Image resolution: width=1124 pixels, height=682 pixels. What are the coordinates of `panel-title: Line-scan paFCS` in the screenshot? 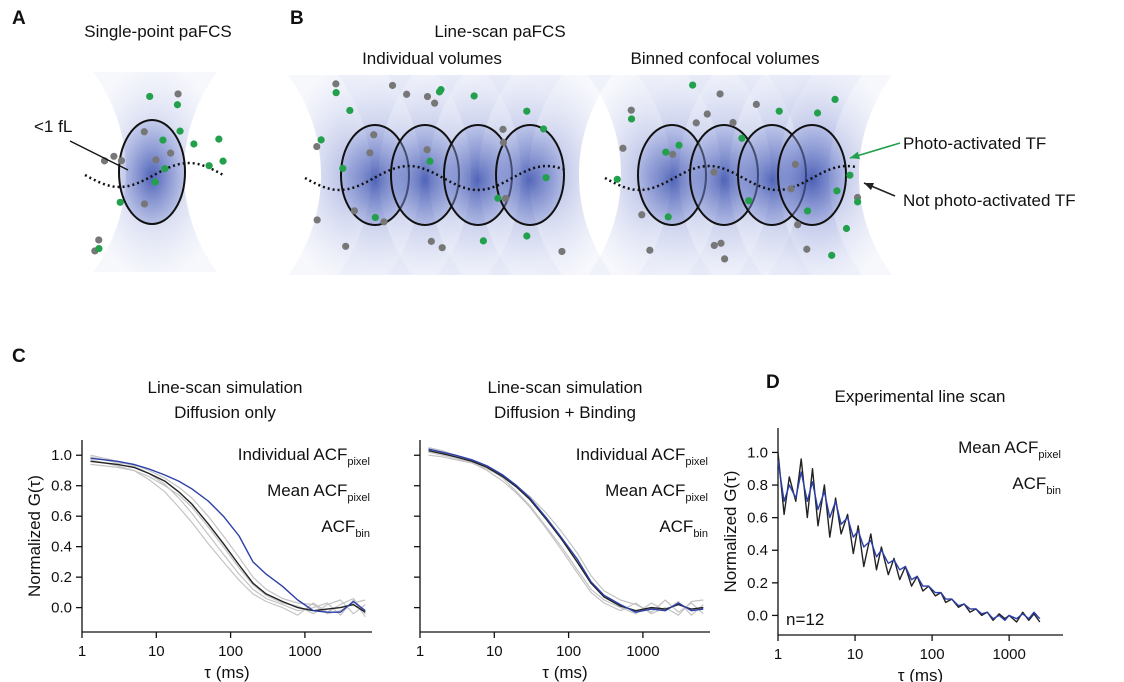 It's located at (499, 31).